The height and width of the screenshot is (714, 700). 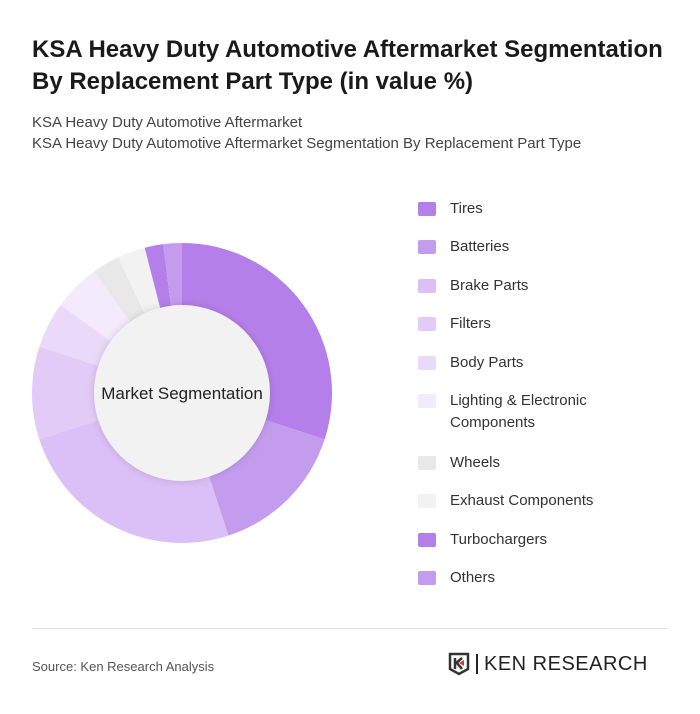 I want to click on legend-label: Others, so click(x=473, y=577).